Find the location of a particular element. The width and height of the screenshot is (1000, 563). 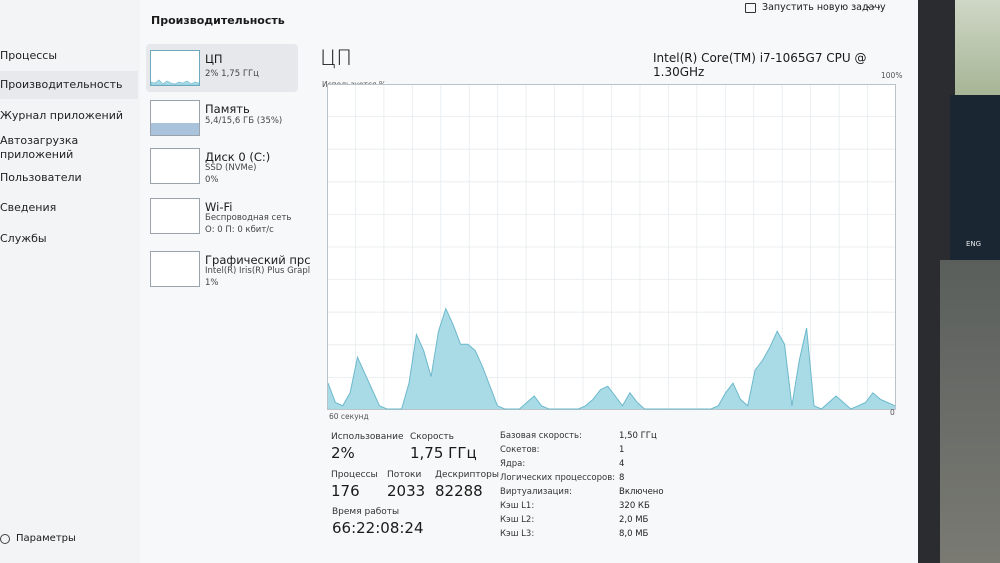

device-wifi: Wi-Fi Беспроводная сеть О: 0 П: 0 кбит/с is located at coordinates (222, 216).